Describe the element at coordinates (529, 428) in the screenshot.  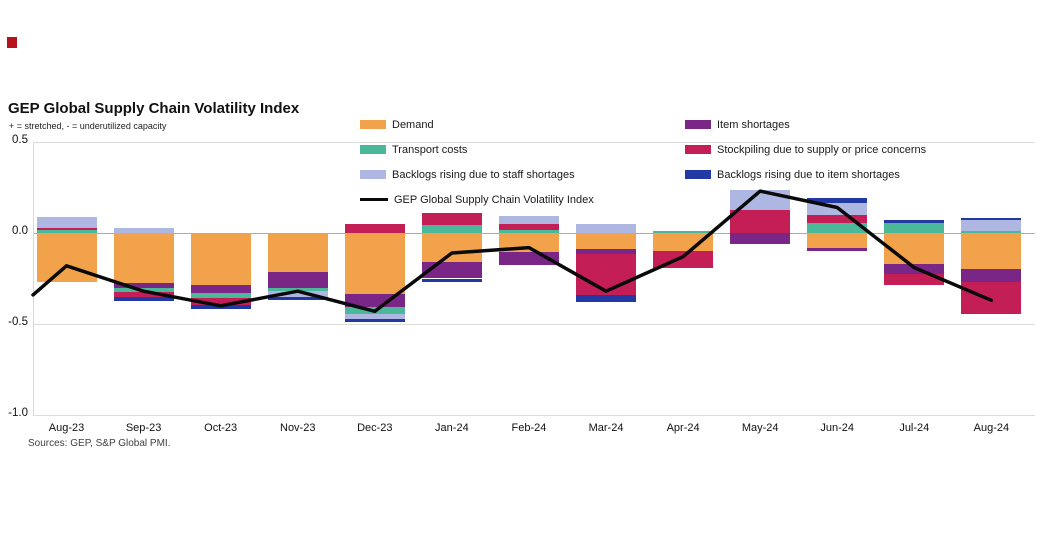
I see `x-tick-label: Feb-24` at that location.